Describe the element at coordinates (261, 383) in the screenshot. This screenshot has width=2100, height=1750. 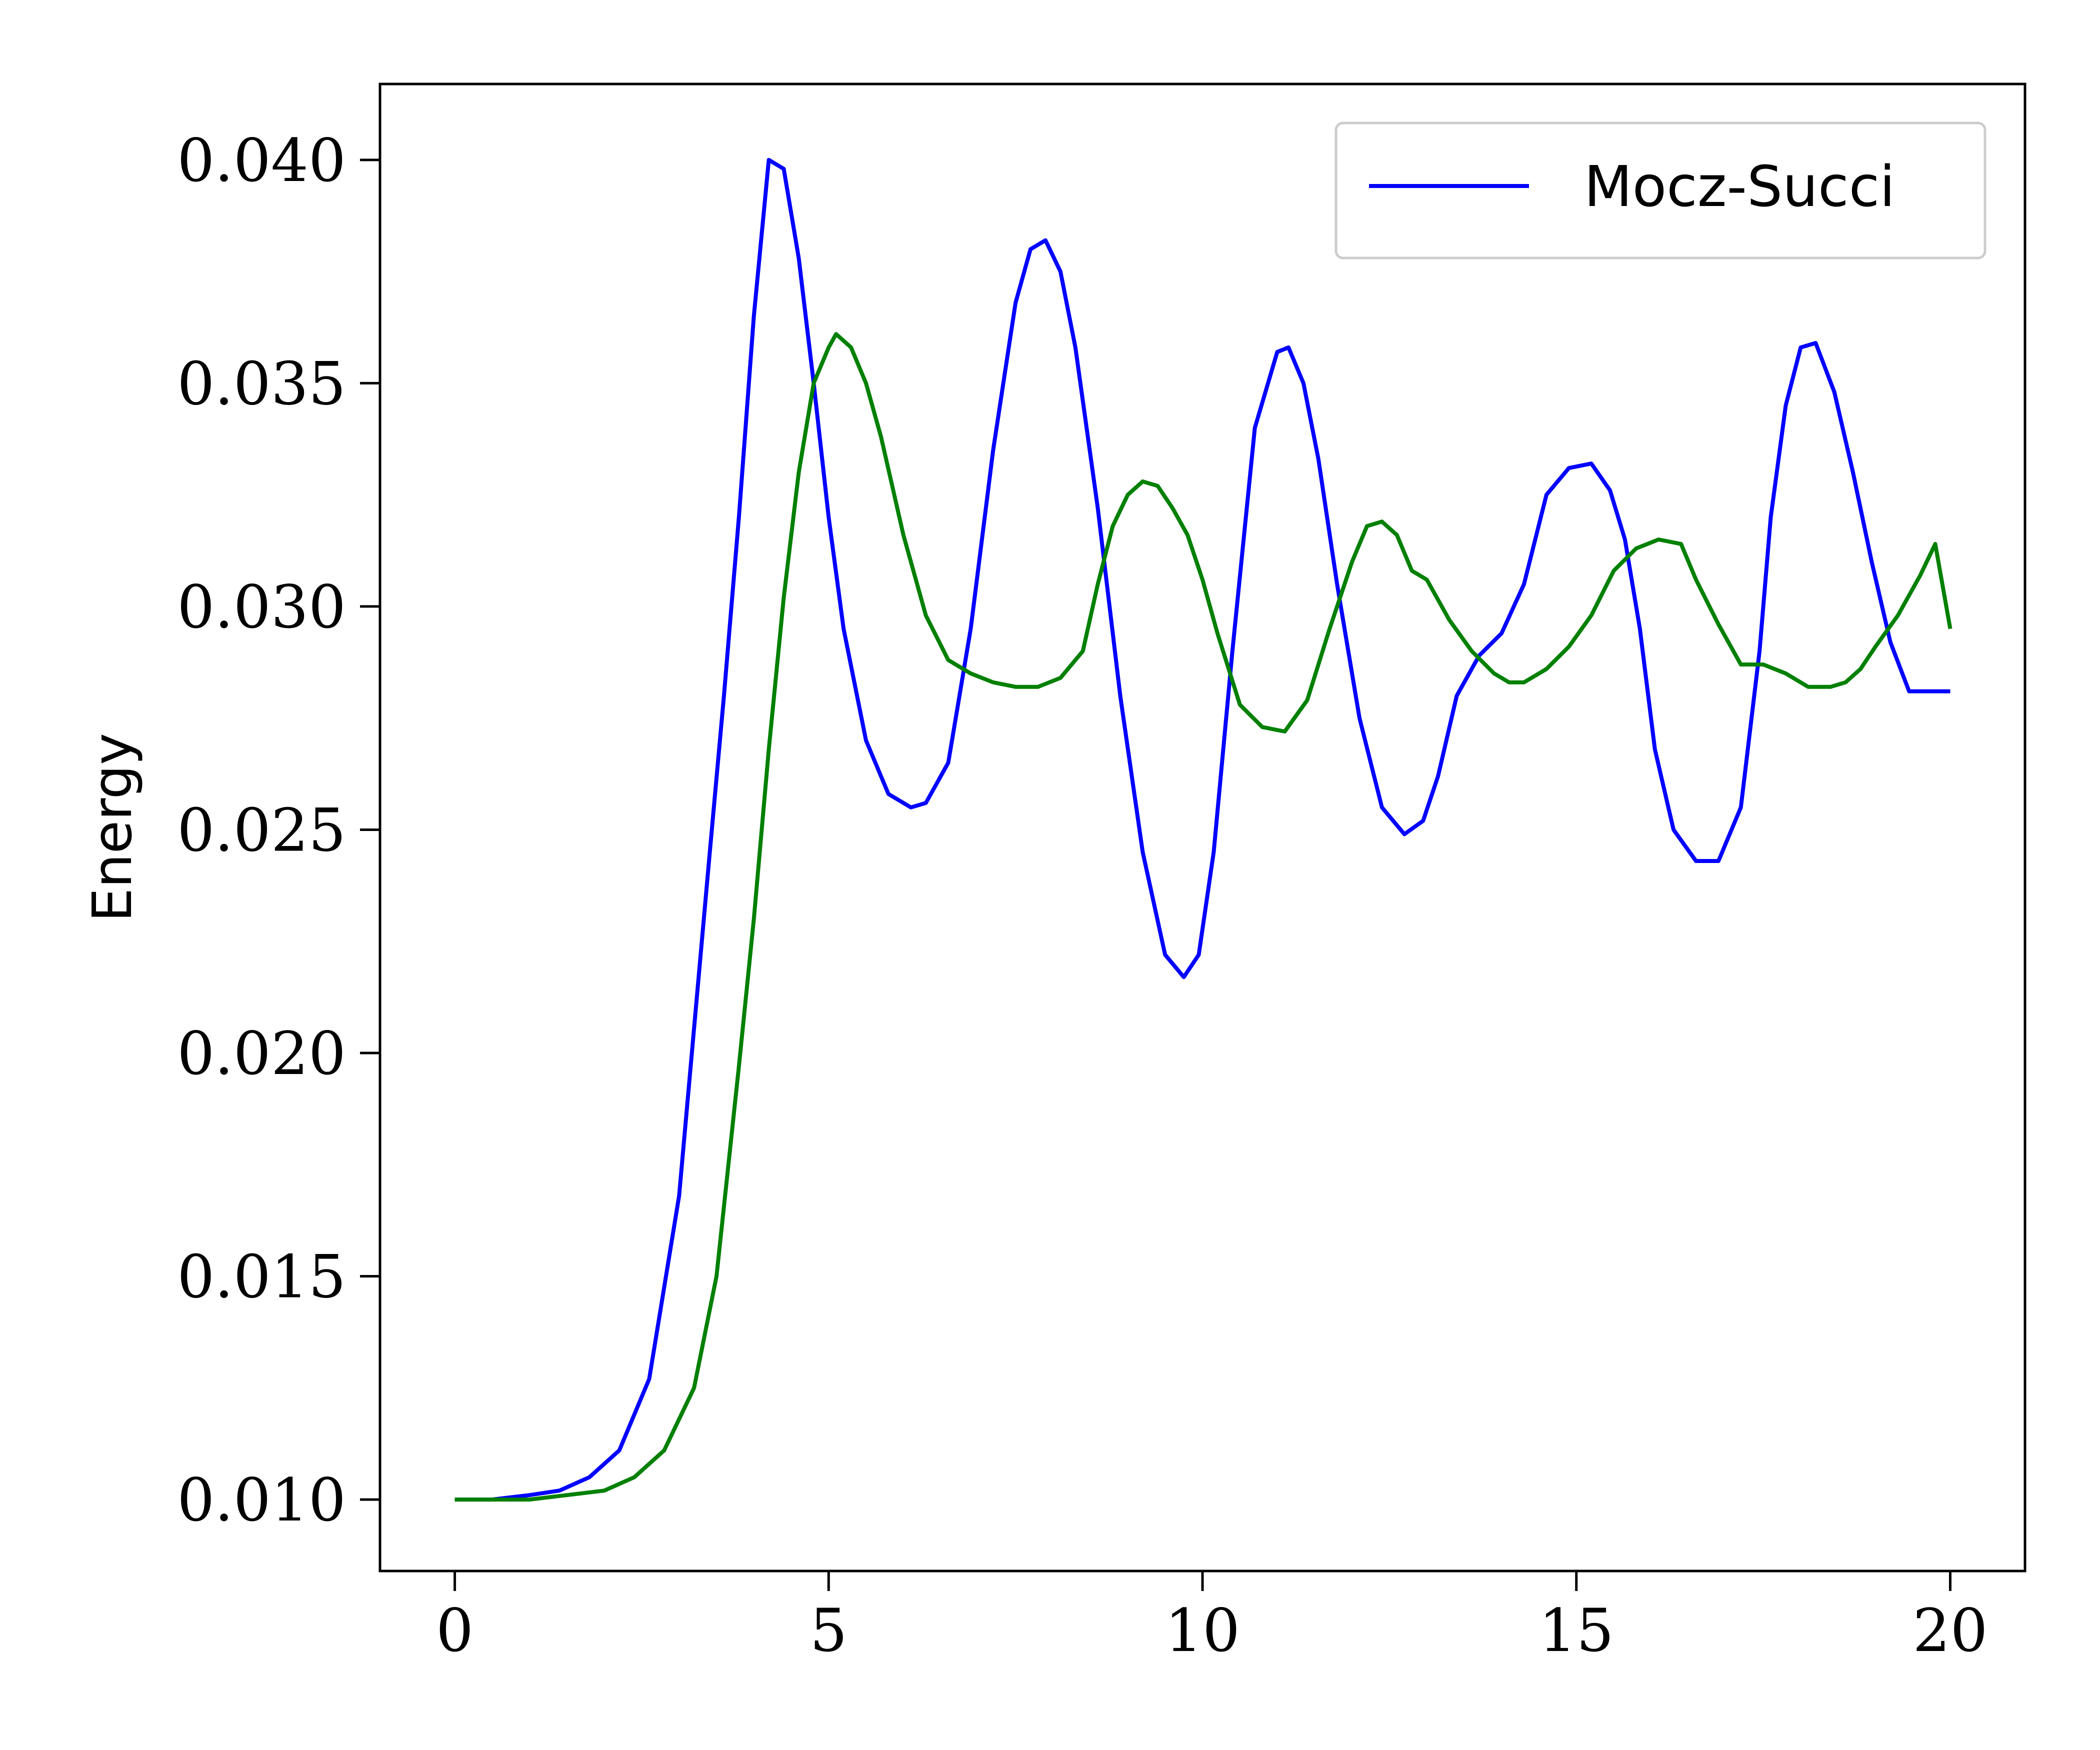
I see `y-tick-label: 0.035` at that location.